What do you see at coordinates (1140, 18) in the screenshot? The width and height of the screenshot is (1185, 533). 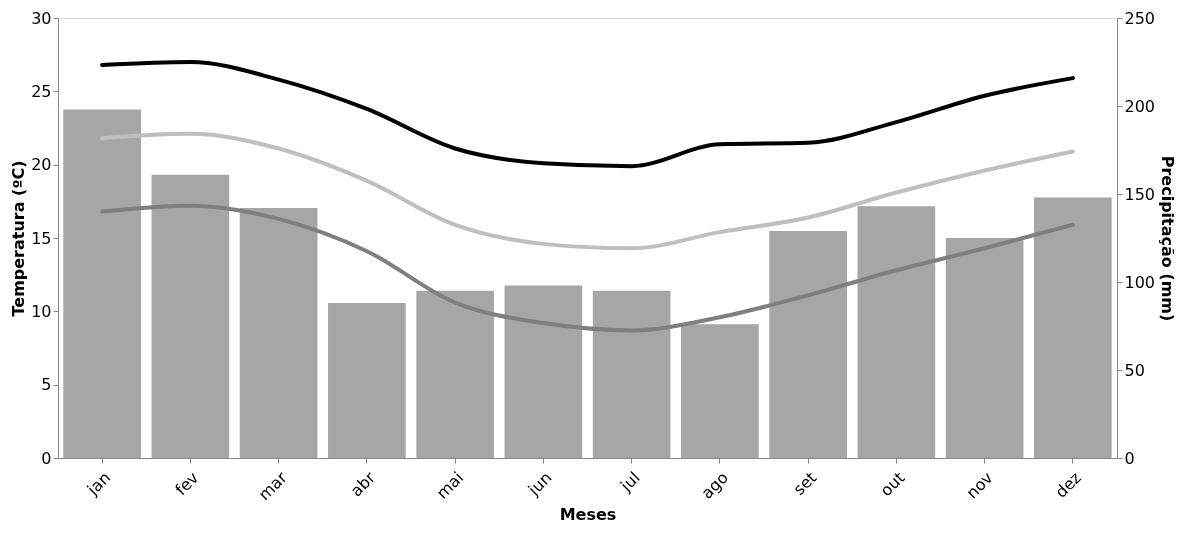 I see `y2-tick-label: 250` at bounding box center [1140, 18].